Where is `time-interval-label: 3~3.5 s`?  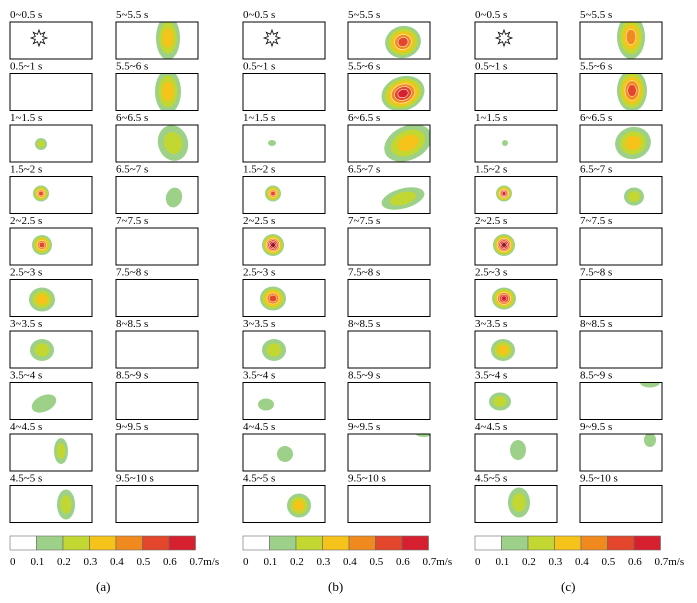 time-interval-label: 3~3.5 s is located at coordinates (26, 324).